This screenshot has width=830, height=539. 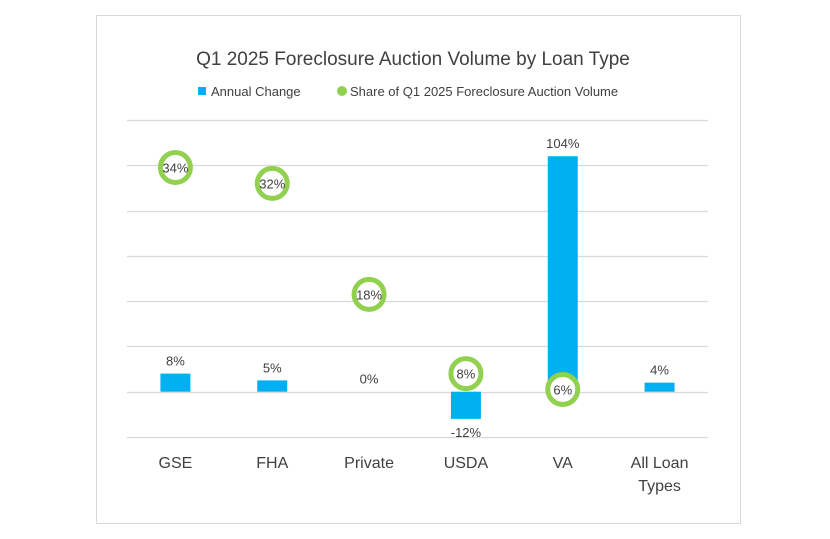 What do you see at coordinates (424, 475) in the screenshot?
I see `x-axis-labels: GSE FHA Private USDA VA All Loan Types` at bounding box center [424, 475].